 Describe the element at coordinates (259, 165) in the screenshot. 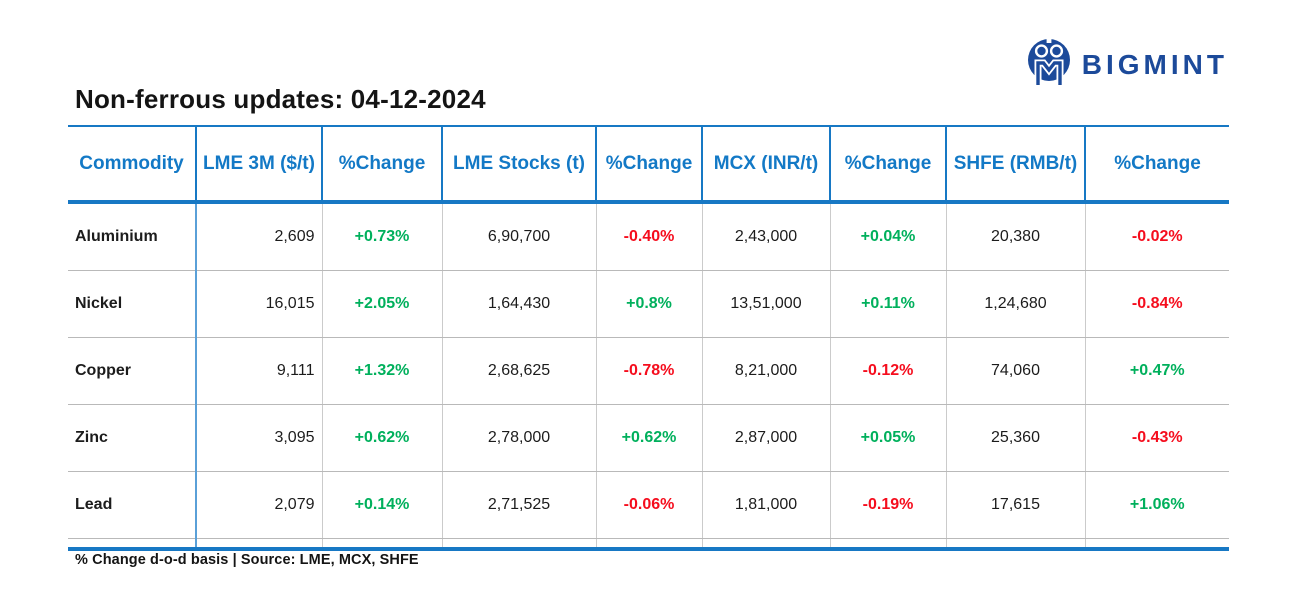

I see `column-header-lme-3m: LME 3M ($/t)` at that location.